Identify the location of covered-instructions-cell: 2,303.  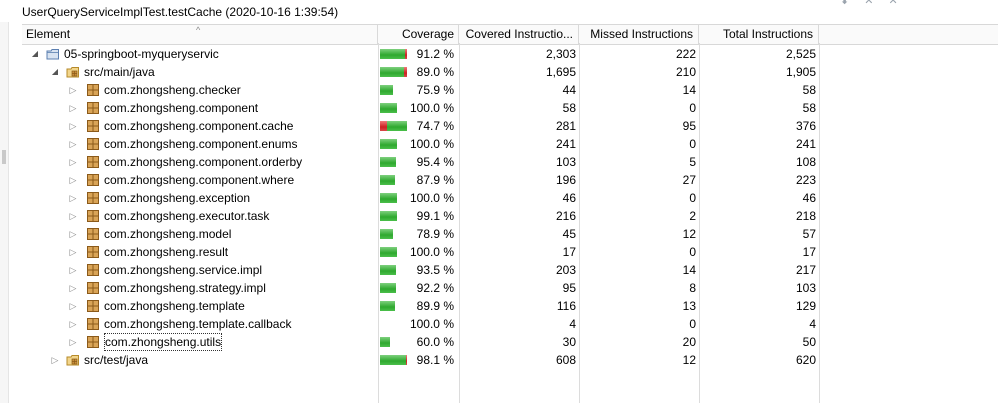
(560, 54).